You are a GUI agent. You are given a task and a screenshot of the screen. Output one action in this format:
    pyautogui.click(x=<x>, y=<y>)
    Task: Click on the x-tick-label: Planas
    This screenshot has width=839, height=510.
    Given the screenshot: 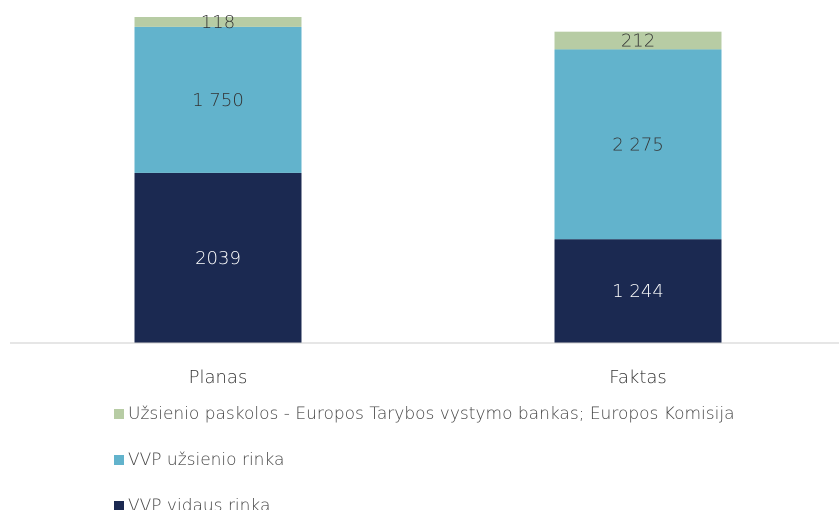 What is the action you would take?
    pyautogui.click(x=218, y=377)
    